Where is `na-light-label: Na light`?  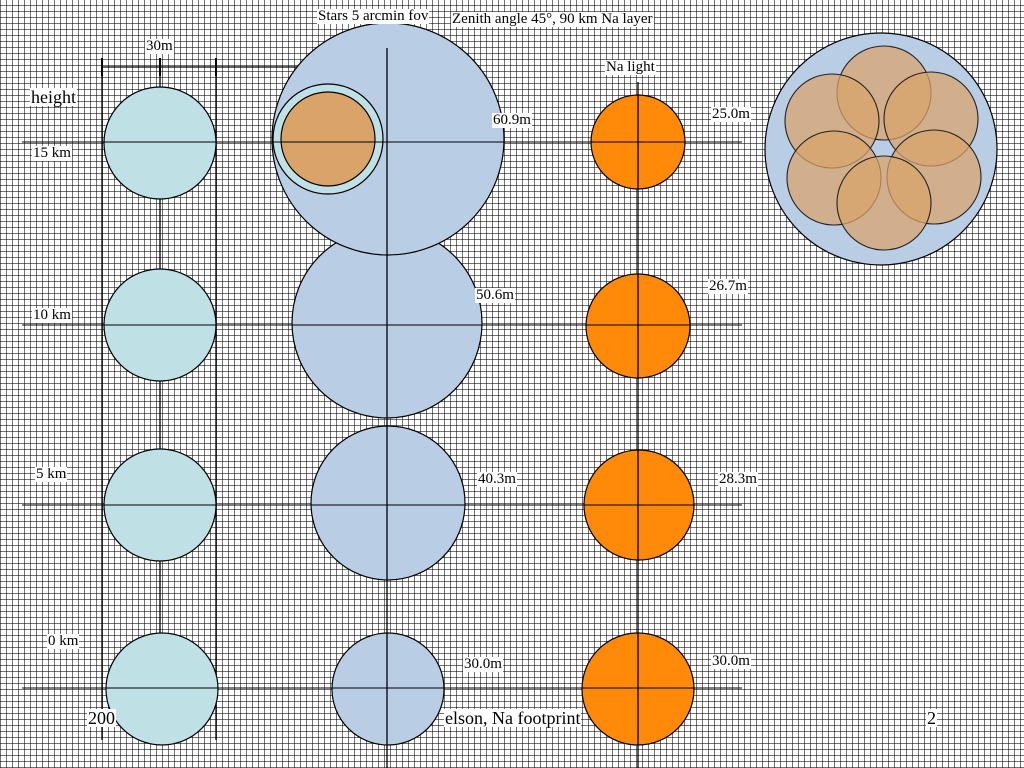 na-light-label: Na light is located at coordinates (630, 67).